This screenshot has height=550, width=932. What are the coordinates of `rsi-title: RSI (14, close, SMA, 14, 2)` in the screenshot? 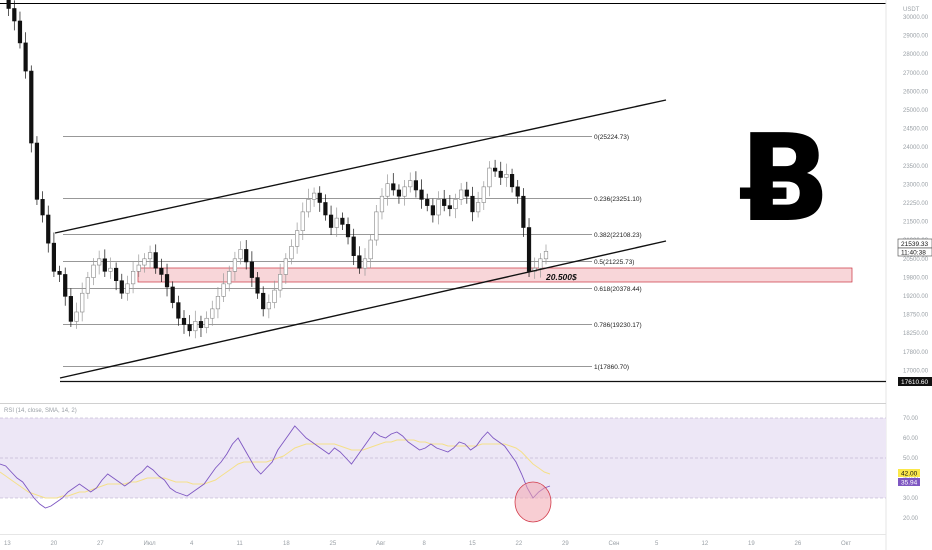 It's located at (40, 411).